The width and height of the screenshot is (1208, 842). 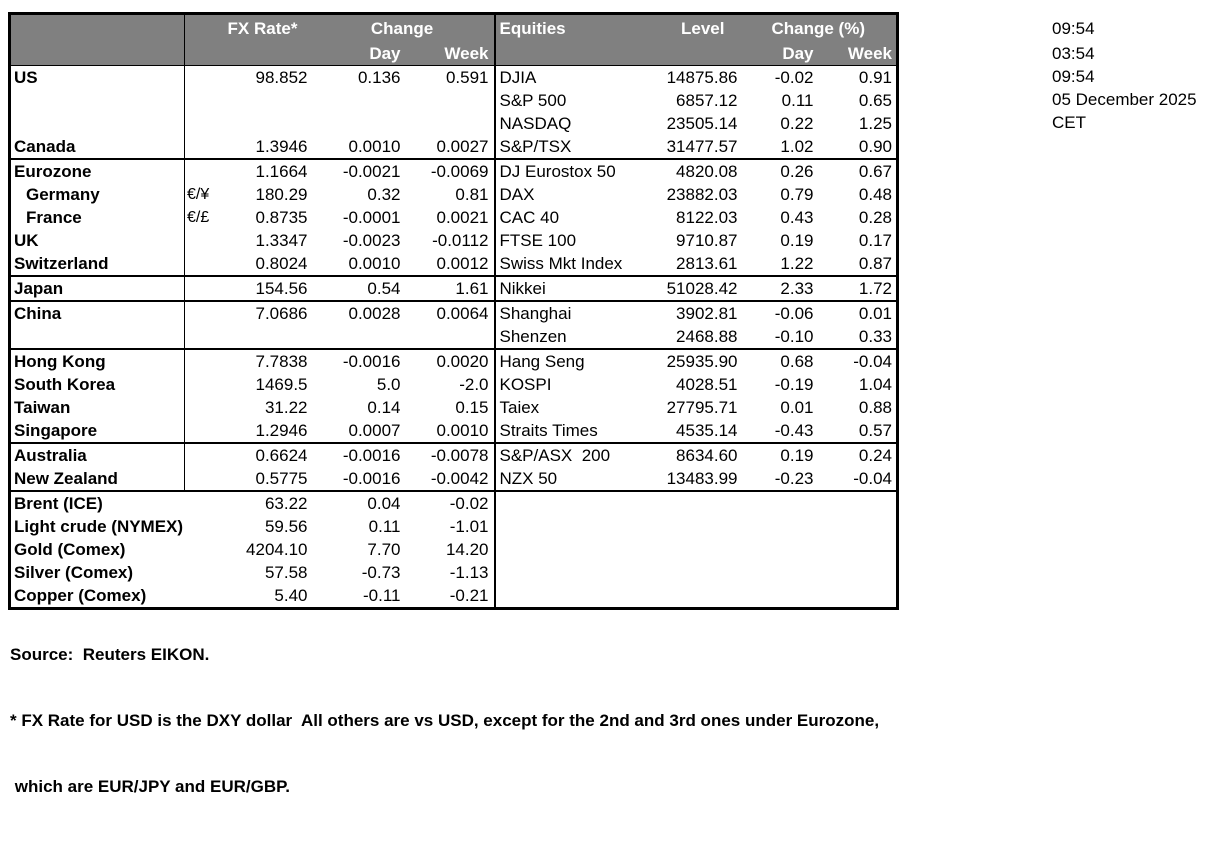 I want to click on table-row: Gold (Comex) 4204.10 7.70 14.20, so click(x=454, y=549).